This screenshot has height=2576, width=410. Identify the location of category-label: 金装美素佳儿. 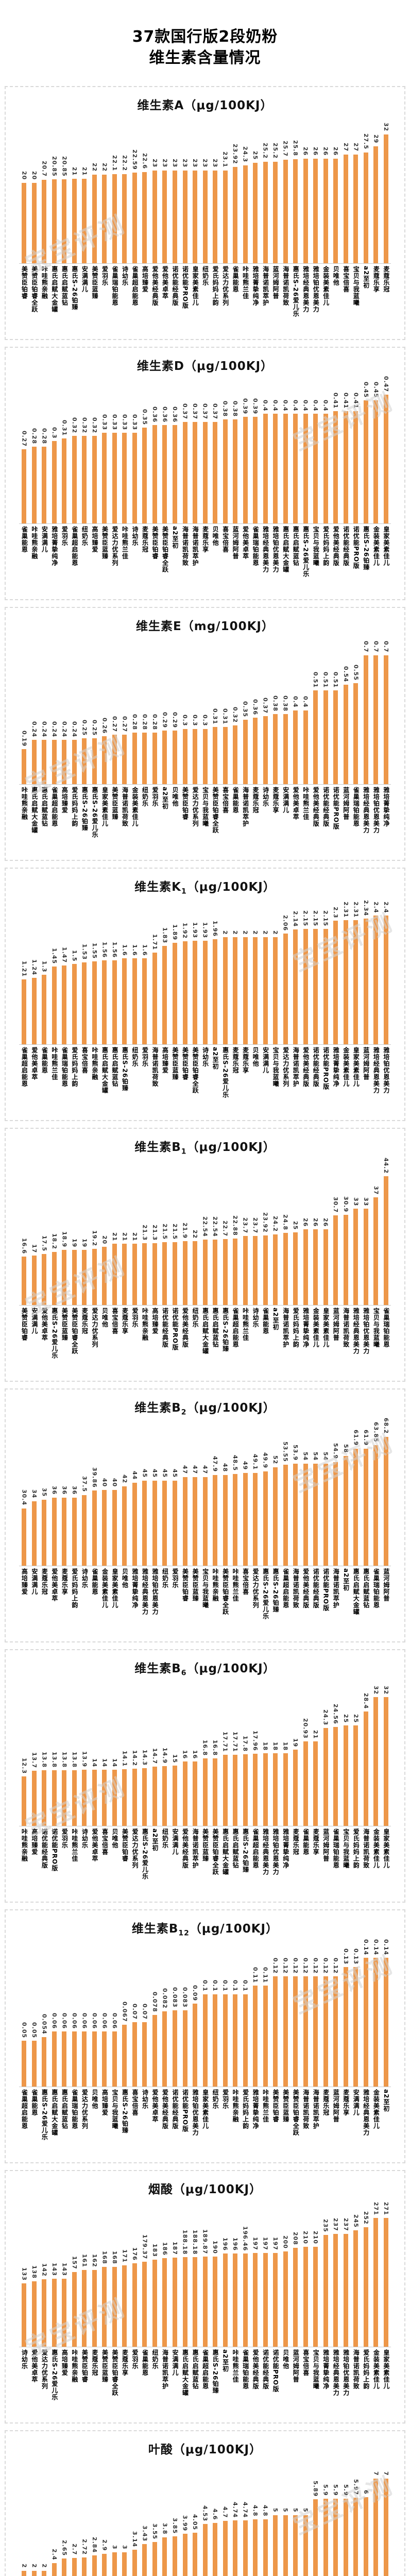
(376, 2369).